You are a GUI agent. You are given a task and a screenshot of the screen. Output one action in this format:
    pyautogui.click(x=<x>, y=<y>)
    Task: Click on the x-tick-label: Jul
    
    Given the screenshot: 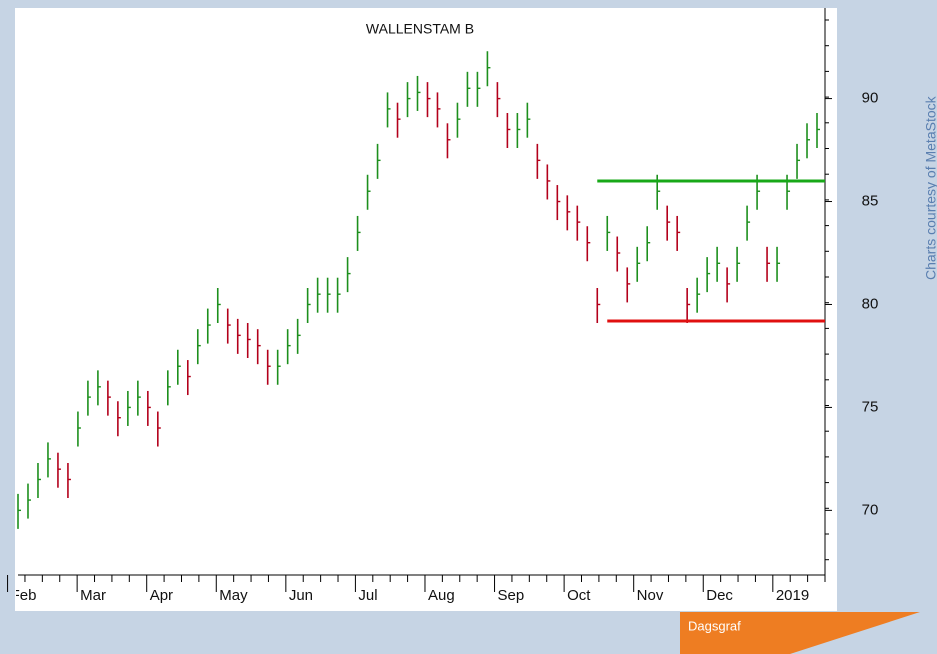 What is the action you would take?
    pyautogui.click(x=367, y=595)
    